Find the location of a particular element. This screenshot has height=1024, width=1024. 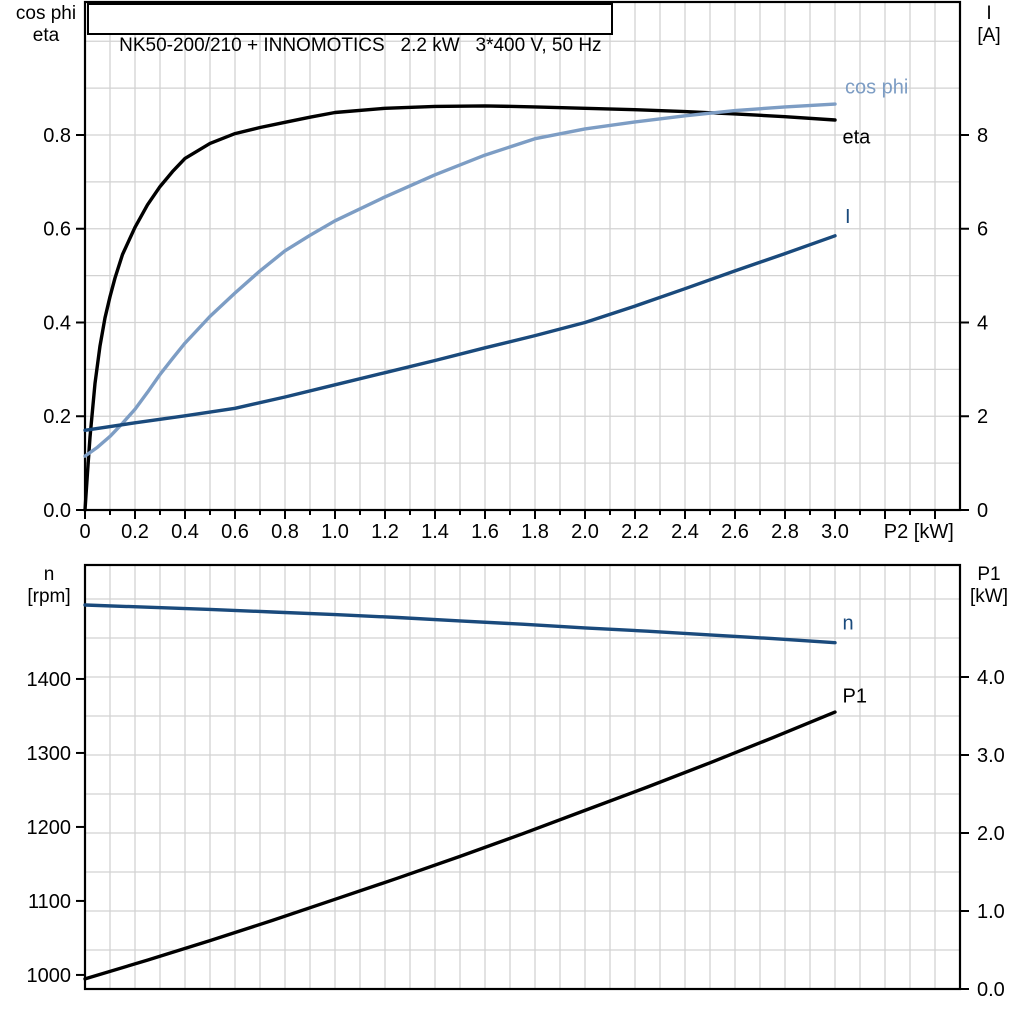

axis-title-speed: n is located at coordinates (49, 574).